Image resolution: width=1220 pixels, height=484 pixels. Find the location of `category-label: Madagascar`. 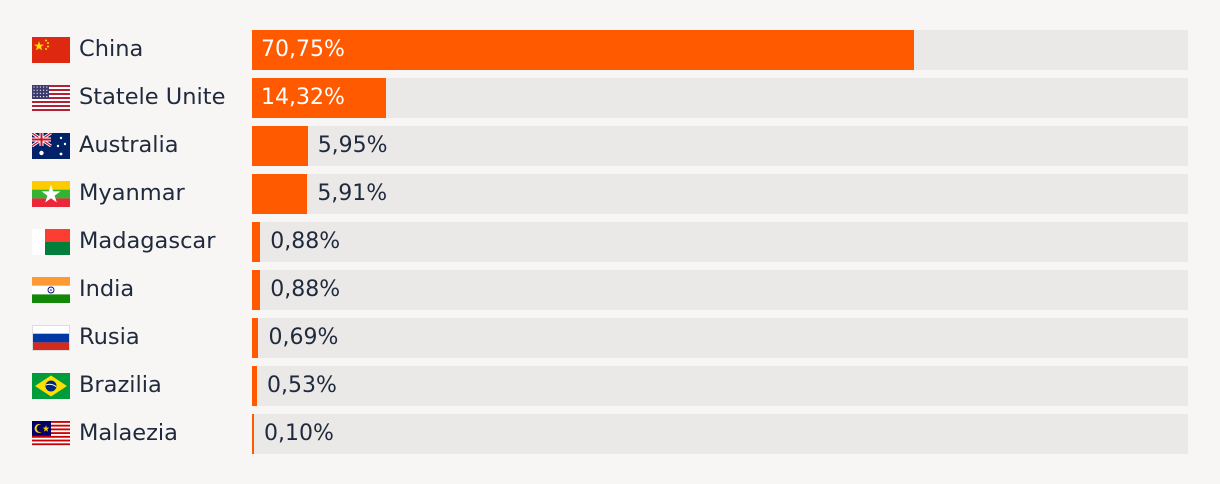

category-label: Madagascar is located at coordinates (147, 241).